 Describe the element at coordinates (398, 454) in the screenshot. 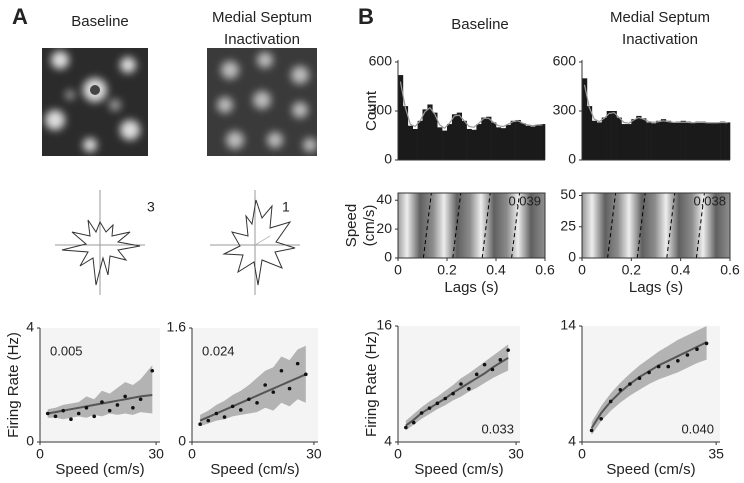

I see `x-tick-label: 0` at that location.